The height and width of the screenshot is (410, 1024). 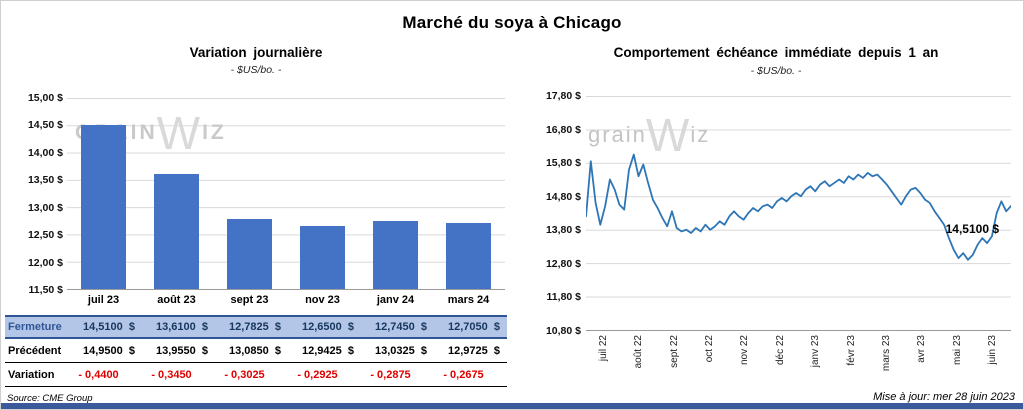 I want to click on y-tick-label: 13,00 $, so click(x=45, y=207).